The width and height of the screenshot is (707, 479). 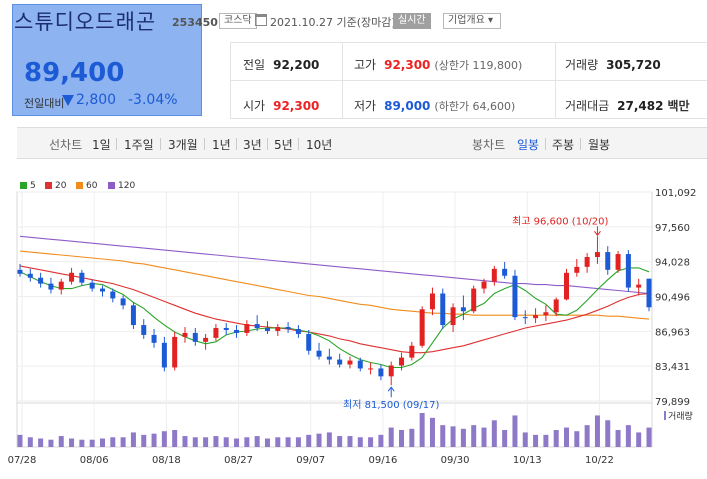 I want to click on legend-label: 20, so click(x=61, y=186).